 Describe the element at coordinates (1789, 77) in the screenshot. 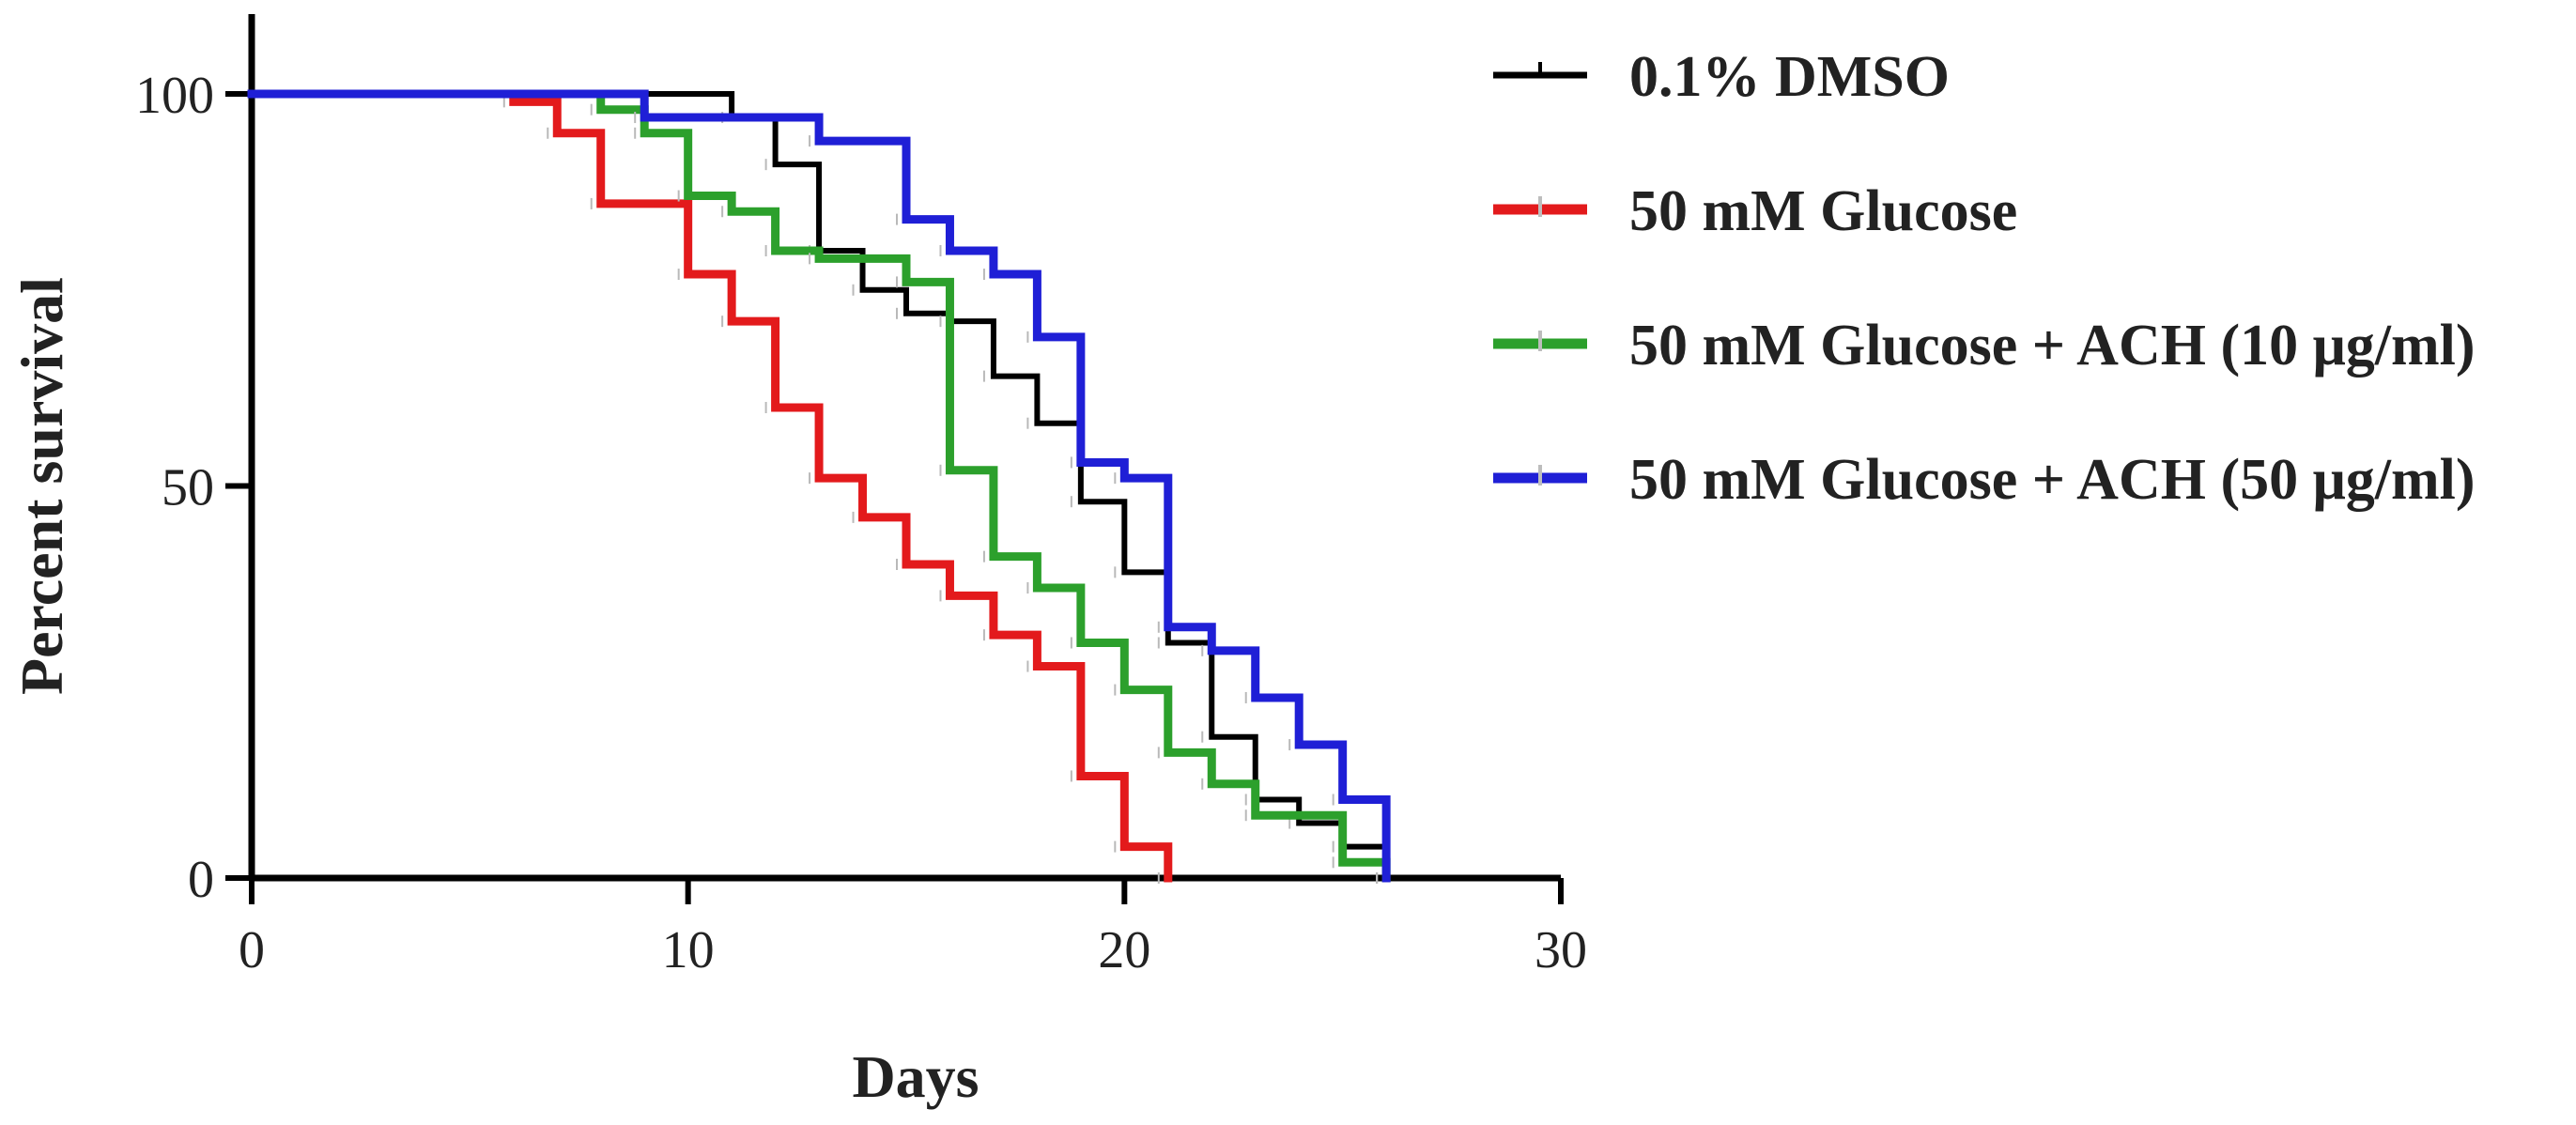

I see `legend-label-1: 0.1% DMSO` at that location.